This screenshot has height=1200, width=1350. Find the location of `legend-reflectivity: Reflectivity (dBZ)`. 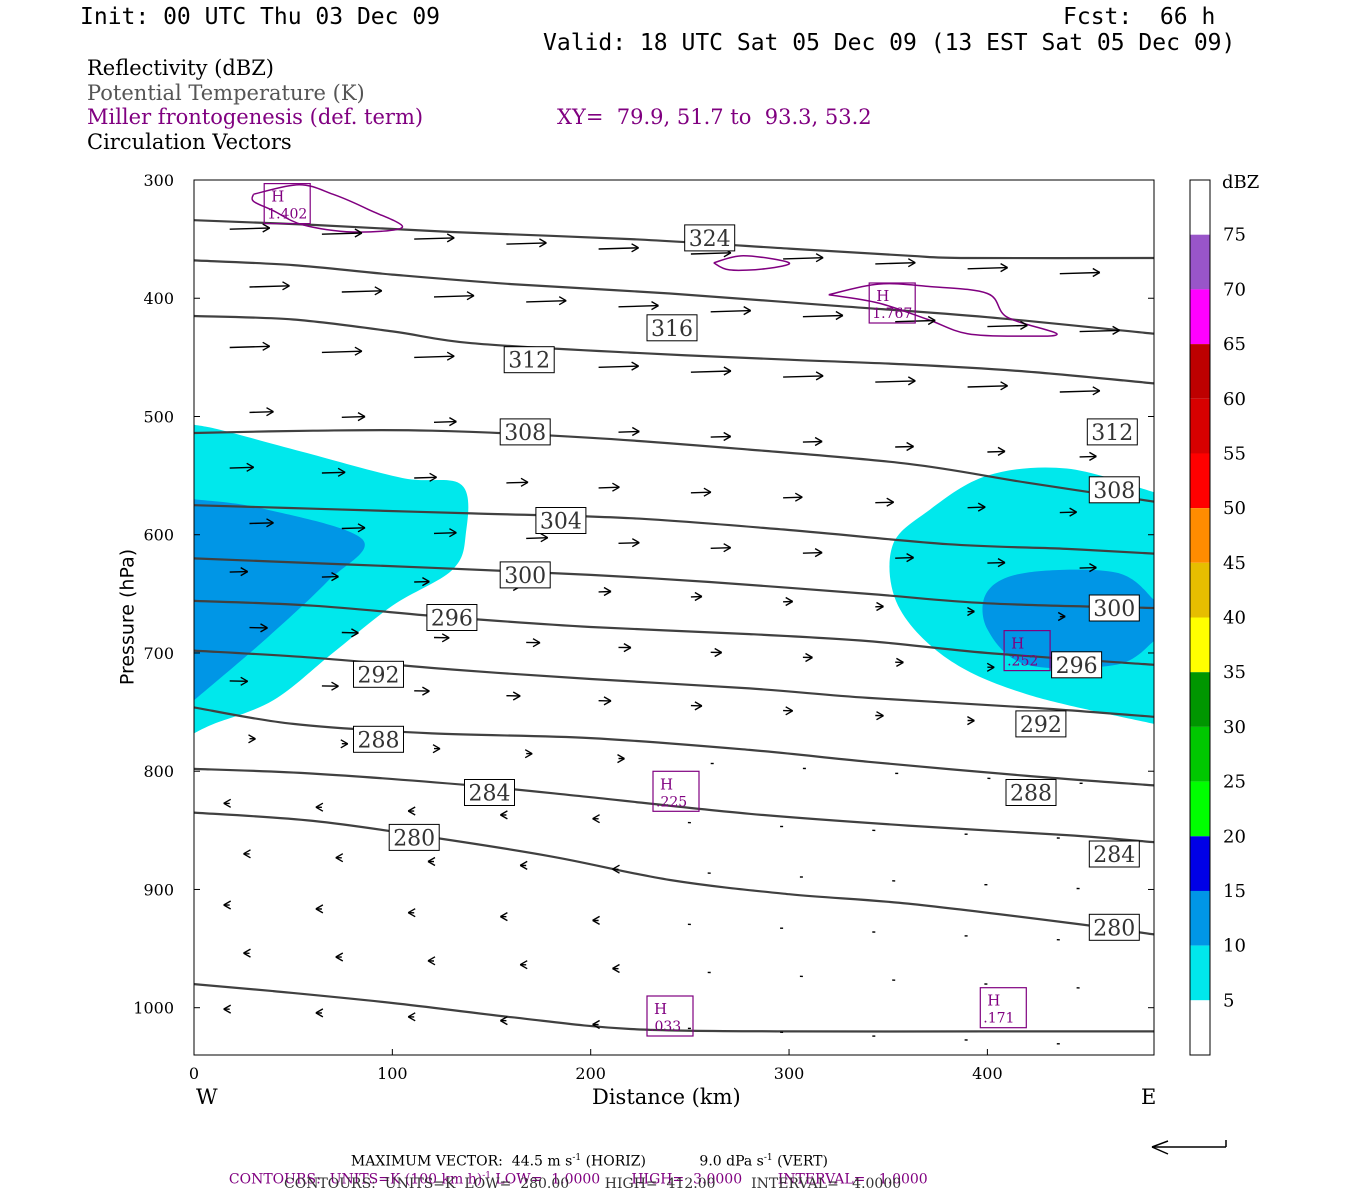

legend-reflectivity: Reflectivity (dBZ) is located at coordinates (181, 68).